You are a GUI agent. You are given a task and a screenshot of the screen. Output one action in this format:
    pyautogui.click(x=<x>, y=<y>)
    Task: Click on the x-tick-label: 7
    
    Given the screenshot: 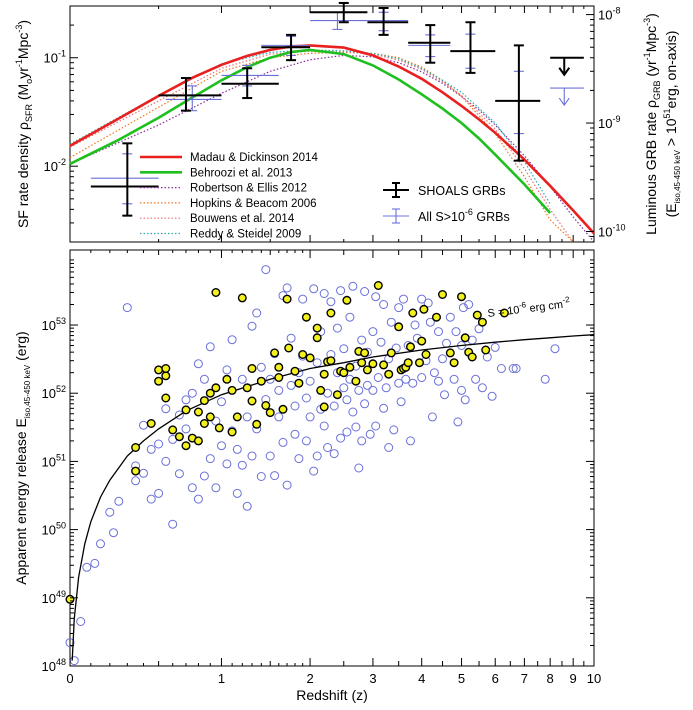 What is the action you would take?
    pyautogui.click(x=524, y=678)
    